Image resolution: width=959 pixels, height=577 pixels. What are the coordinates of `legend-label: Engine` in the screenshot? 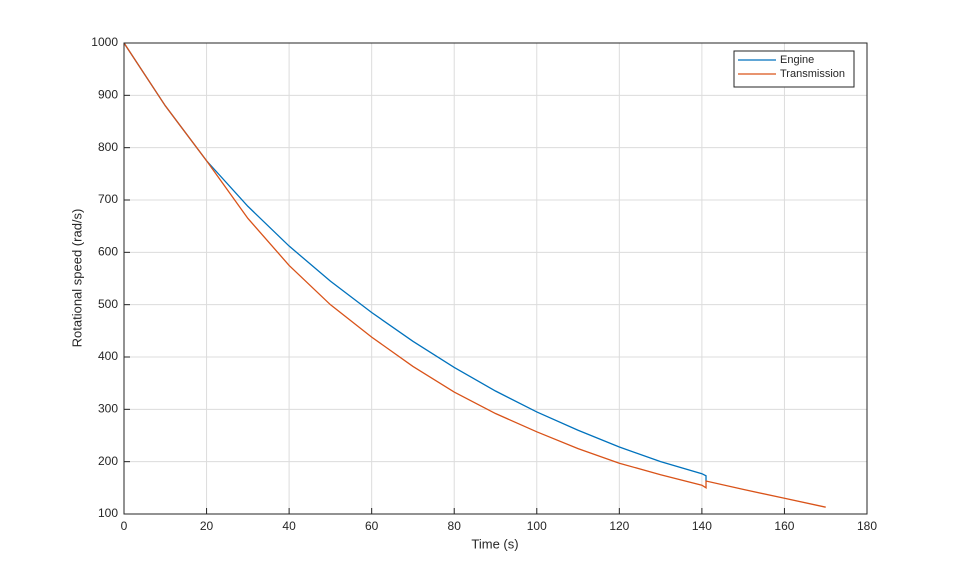 It's located at (797, 60).